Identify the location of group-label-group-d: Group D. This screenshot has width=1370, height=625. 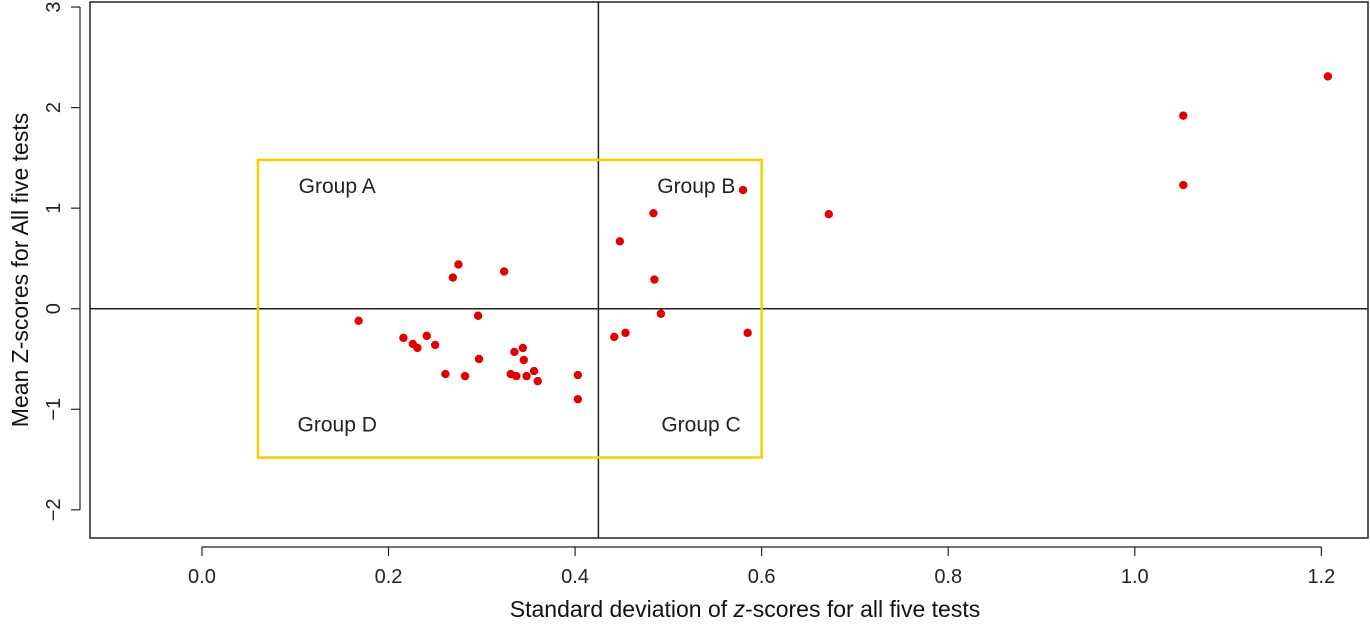
(337, 424).